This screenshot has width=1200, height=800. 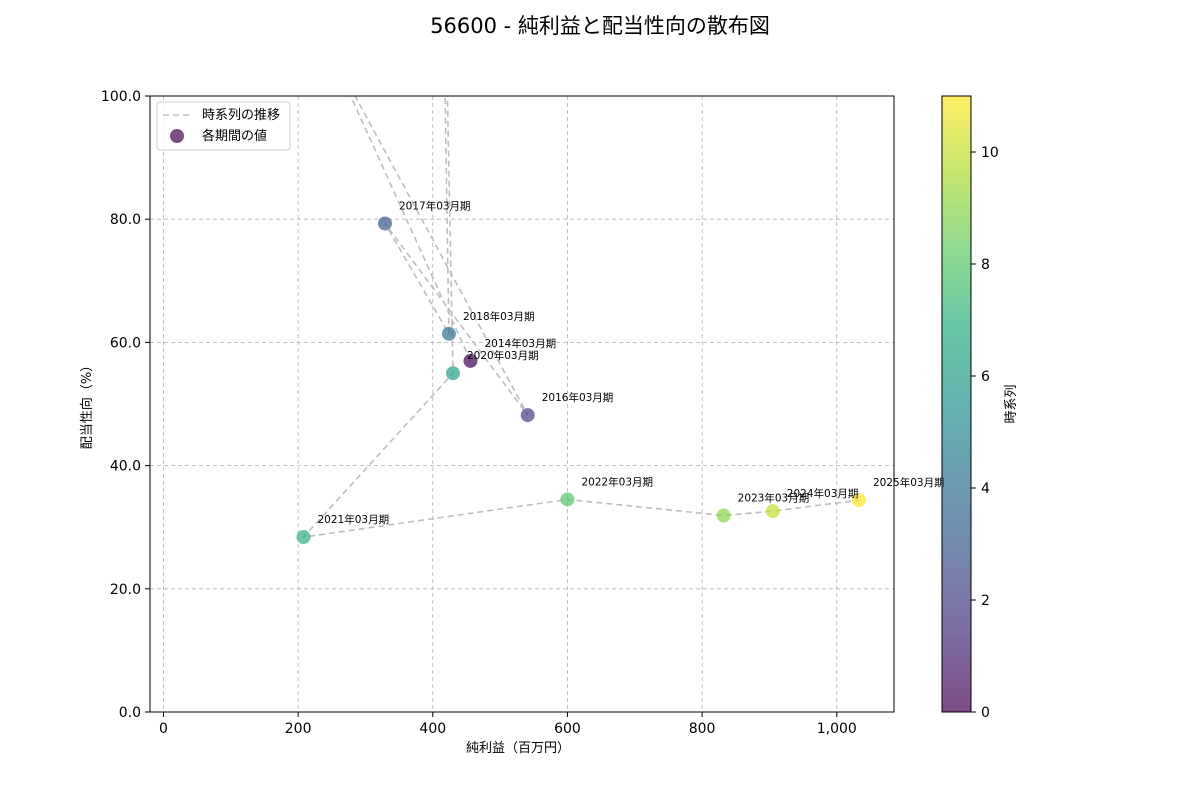 I want to click on colorbar: 0 2 4 6 8 10 時系列, so click(x=980, y=408).